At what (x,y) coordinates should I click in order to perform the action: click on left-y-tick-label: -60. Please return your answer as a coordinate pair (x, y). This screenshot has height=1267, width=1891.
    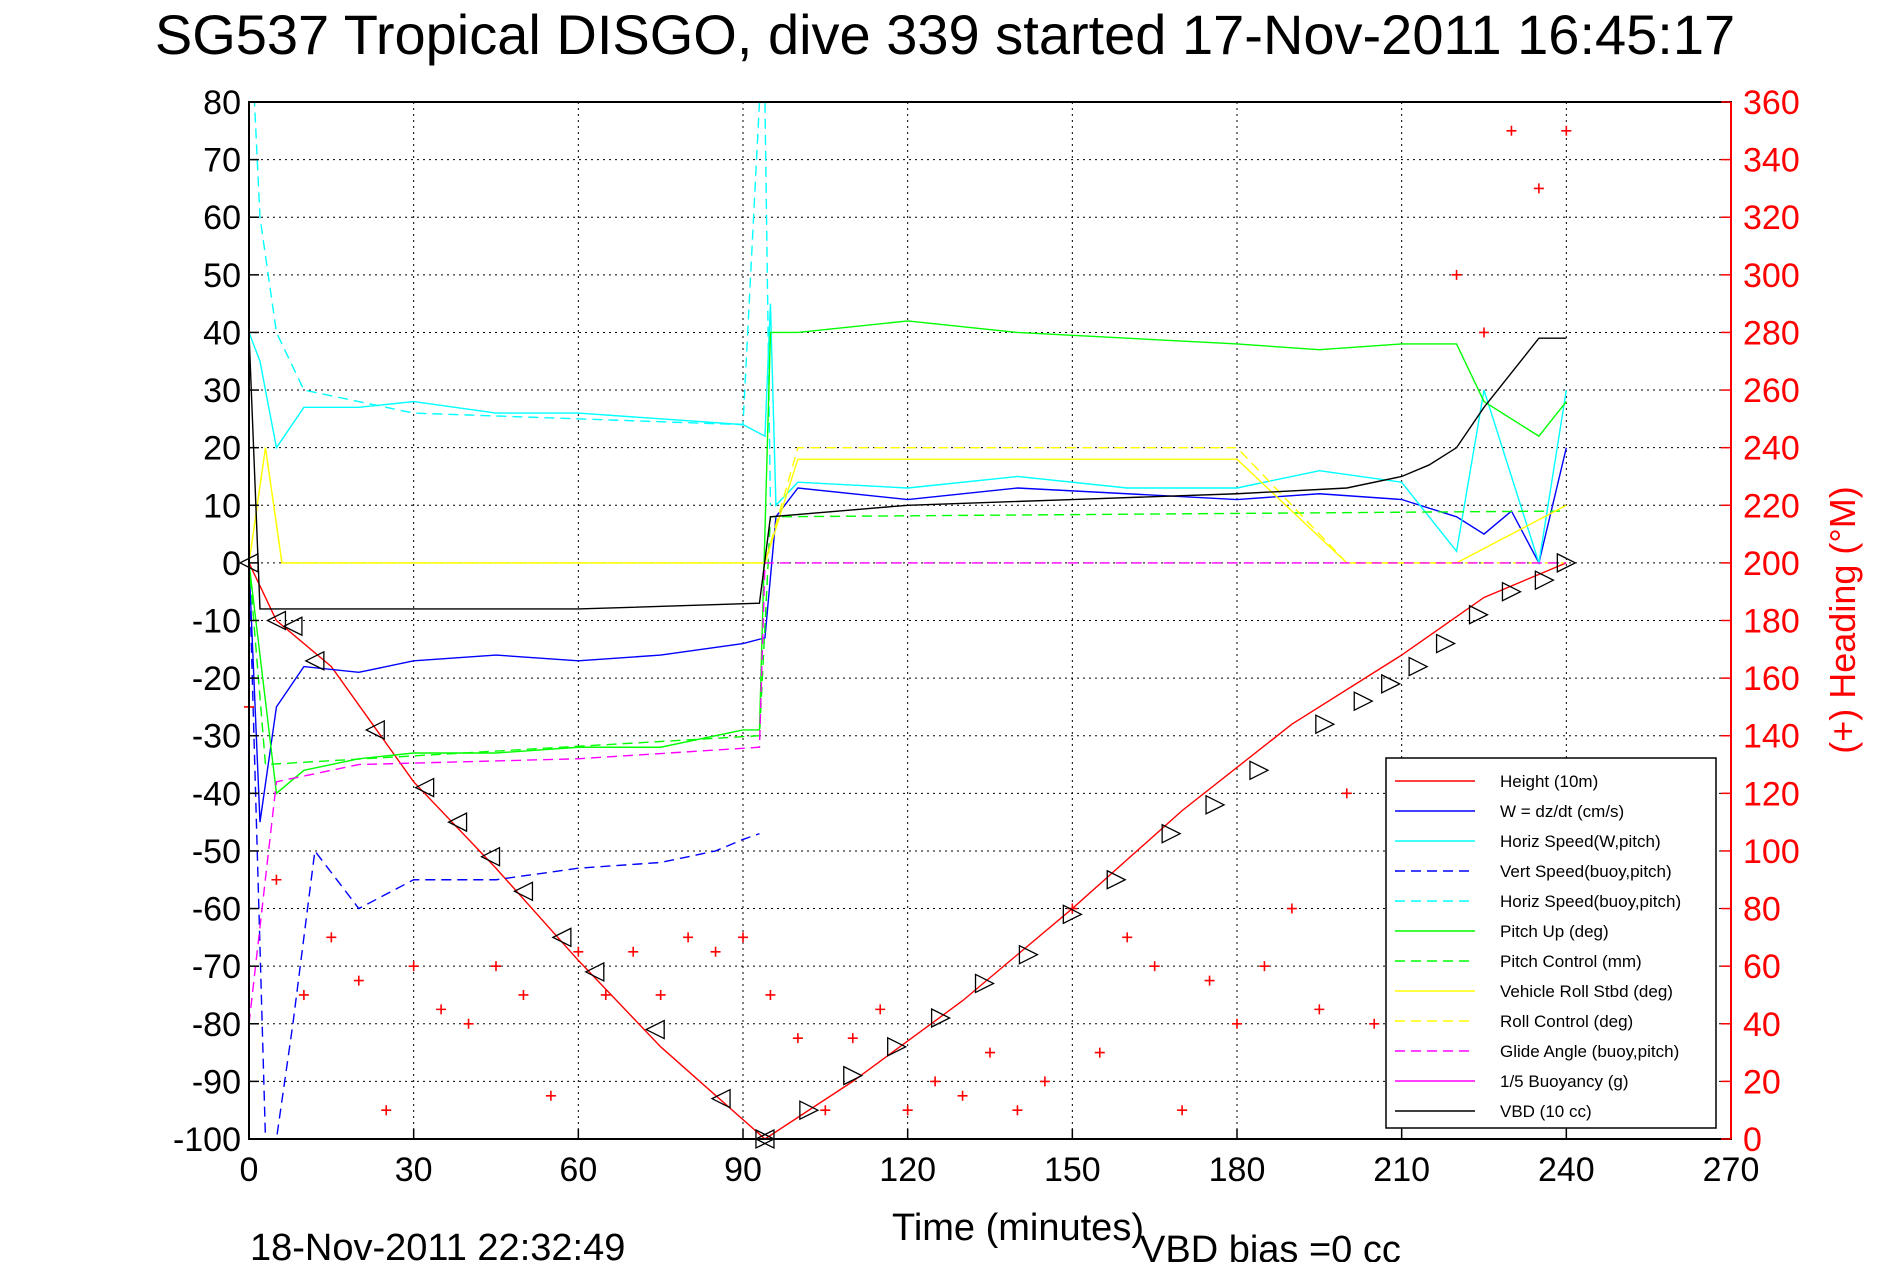
    Looking at the image, I should click on (216, 910).